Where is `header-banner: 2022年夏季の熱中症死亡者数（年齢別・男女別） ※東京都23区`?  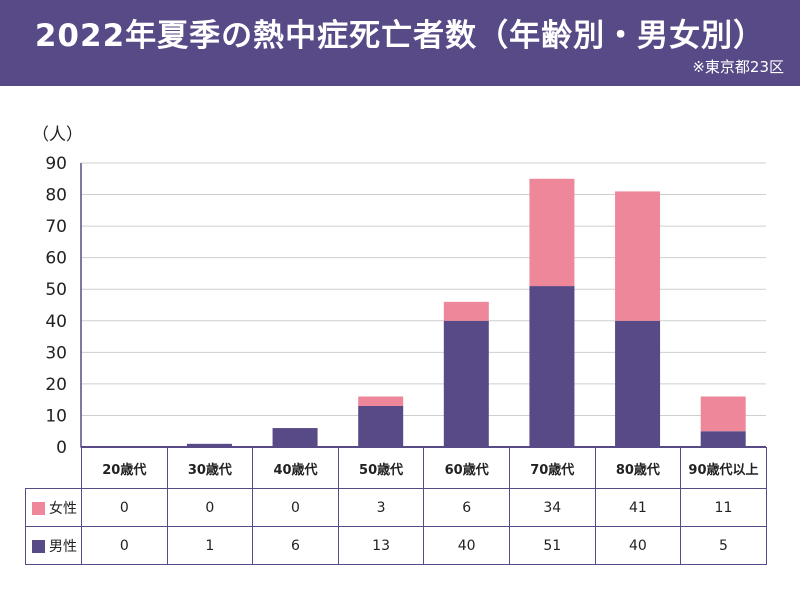 header-banner: 2022年夏季の熱中症死亡者数（年齢別・男女別） ※東京都23区 is located at coordinates (400, 43).